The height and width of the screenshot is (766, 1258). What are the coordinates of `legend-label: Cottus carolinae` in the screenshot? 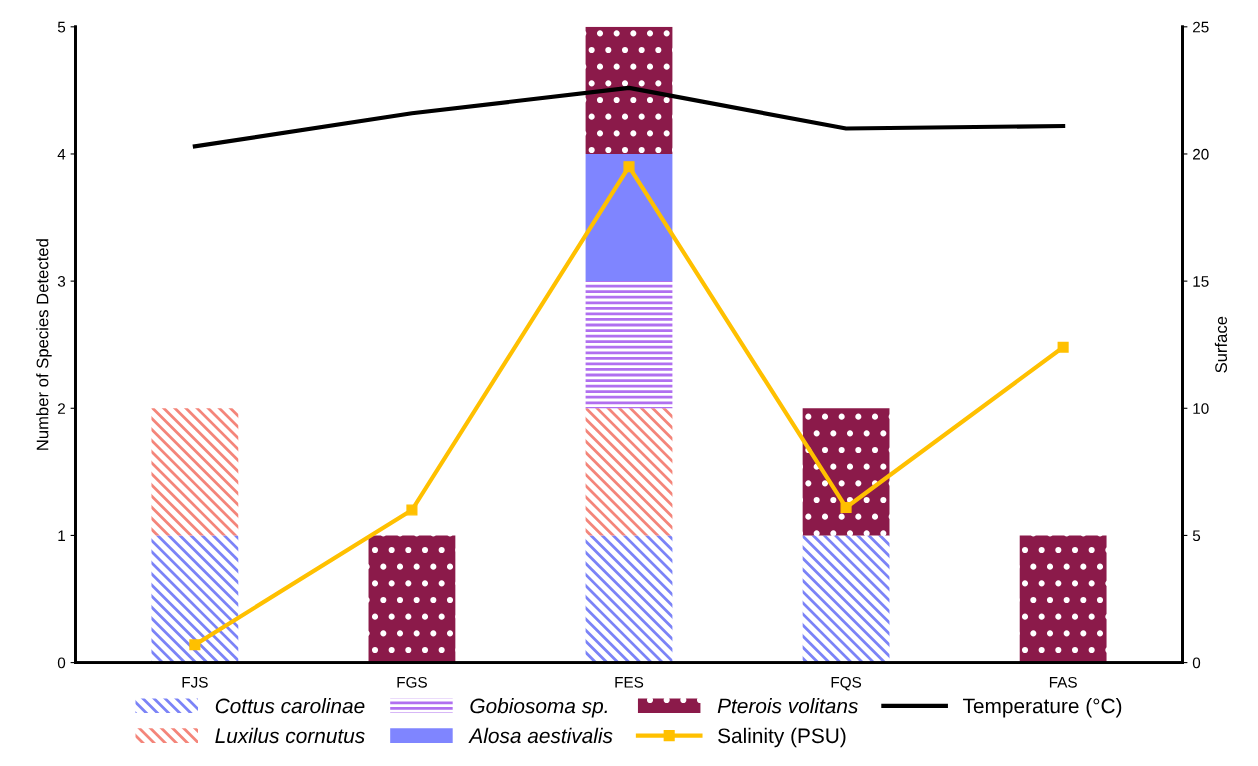 It's located at (290, 705).